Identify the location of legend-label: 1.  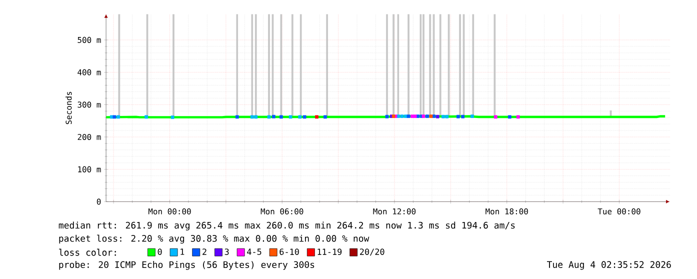
(182, 251).